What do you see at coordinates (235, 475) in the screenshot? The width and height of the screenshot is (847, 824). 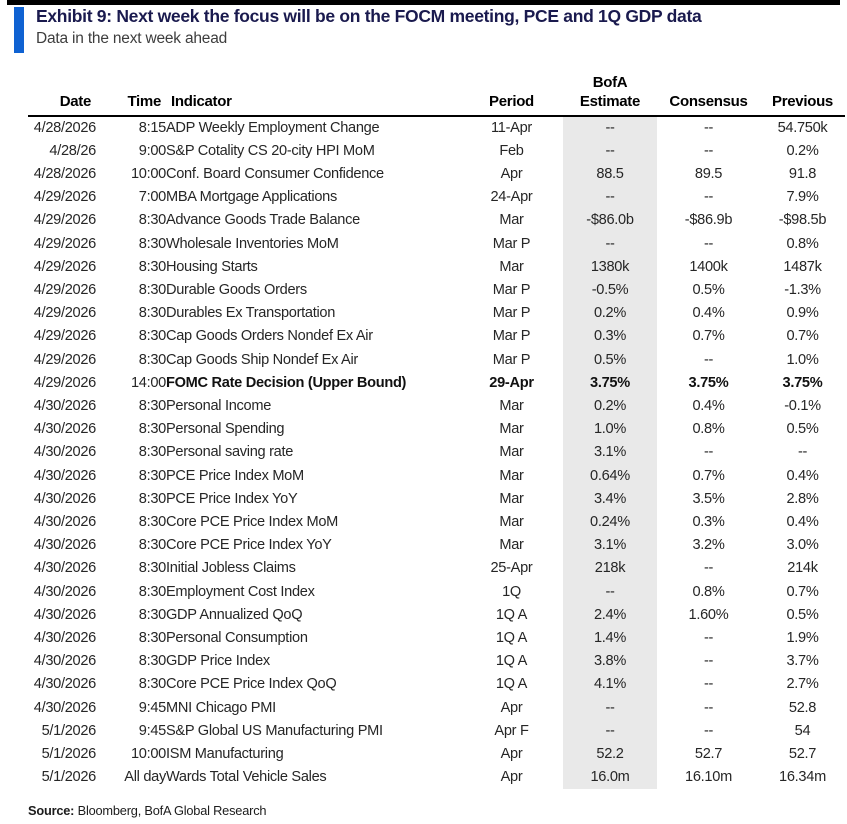 I see `cell-indicator: PCE Price Index MoM` at bounding box center [235, 475].